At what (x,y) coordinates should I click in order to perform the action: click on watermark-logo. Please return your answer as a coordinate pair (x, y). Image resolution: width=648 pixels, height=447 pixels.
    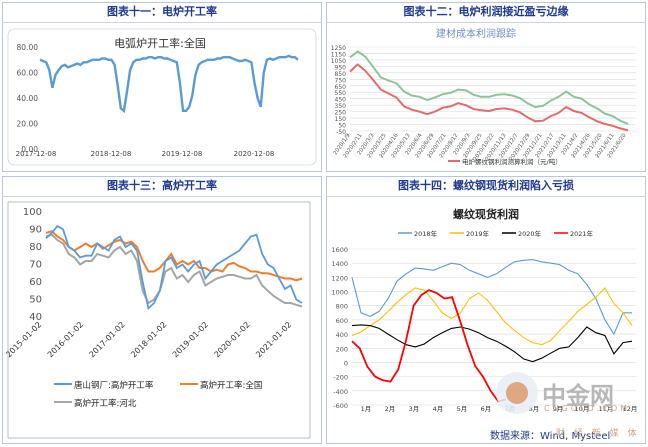
    Looking at the image, I should click on (517, 393).